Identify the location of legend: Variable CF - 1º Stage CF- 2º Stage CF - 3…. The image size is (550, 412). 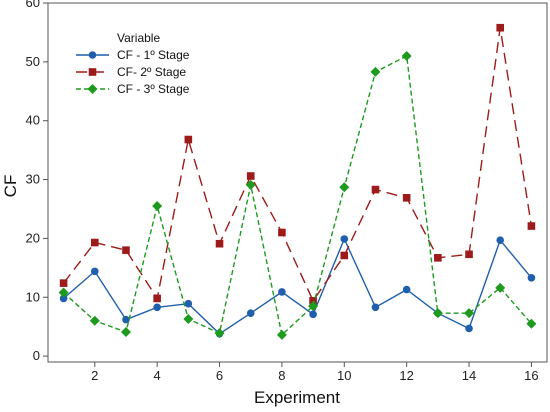
(133, 63).